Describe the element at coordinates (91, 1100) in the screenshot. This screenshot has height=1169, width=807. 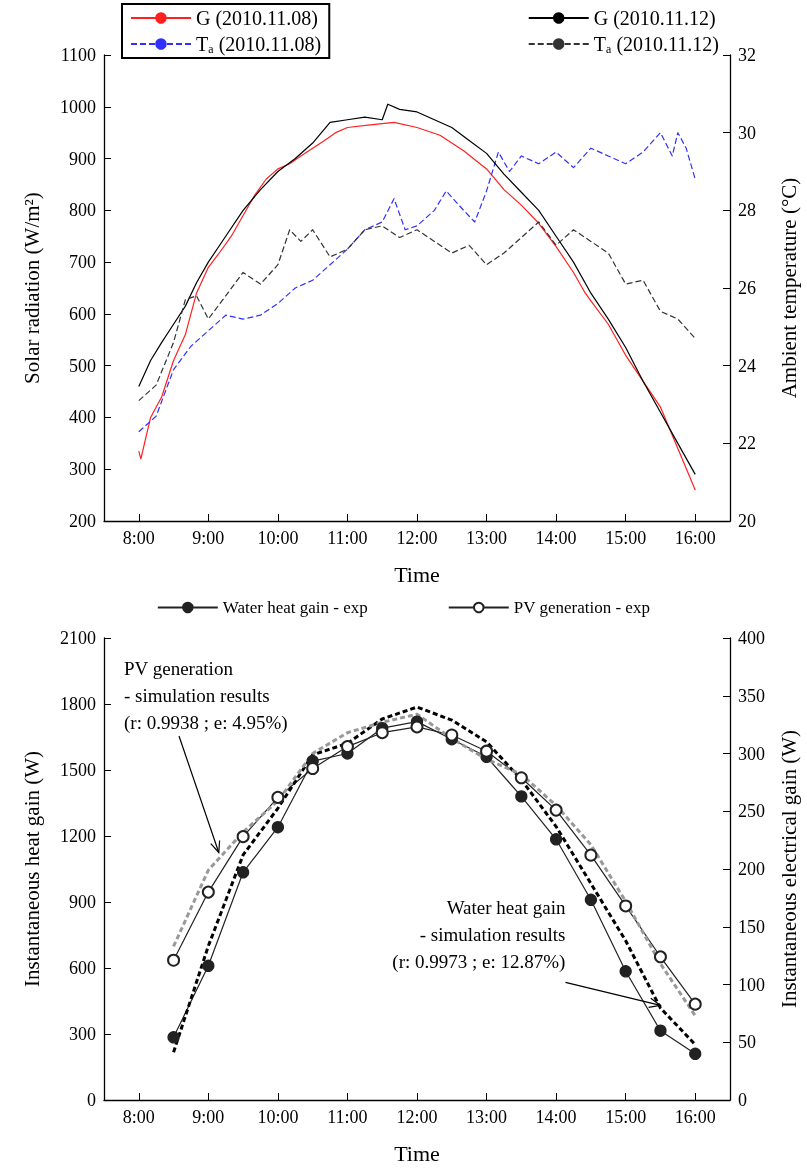
I see `y-tick-label: 0` at that location.